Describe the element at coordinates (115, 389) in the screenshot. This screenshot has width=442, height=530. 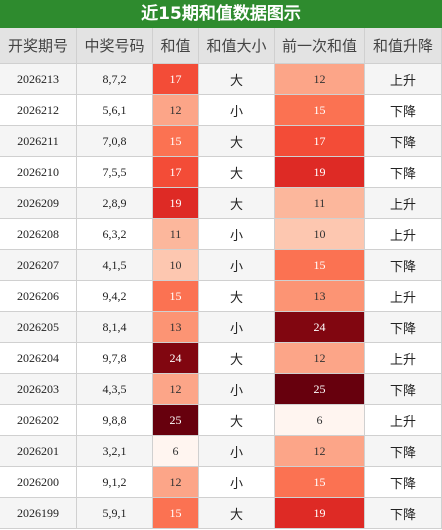
I see `table-cell: 4,3,5` at that location.